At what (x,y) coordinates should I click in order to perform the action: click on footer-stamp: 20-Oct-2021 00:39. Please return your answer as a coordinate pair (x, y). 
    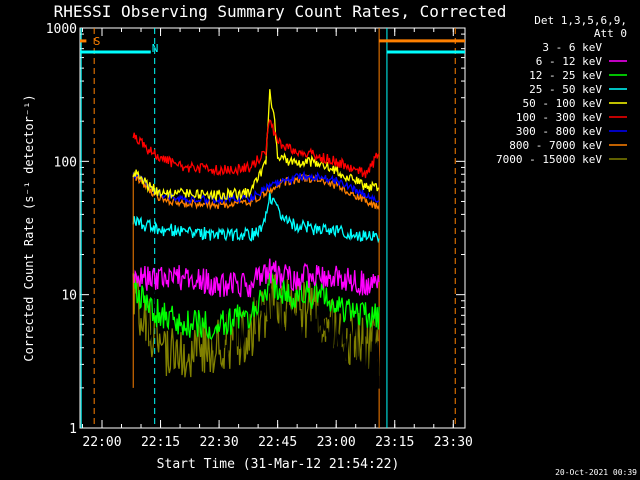
    Looking at the image, I should click on (596, 472).